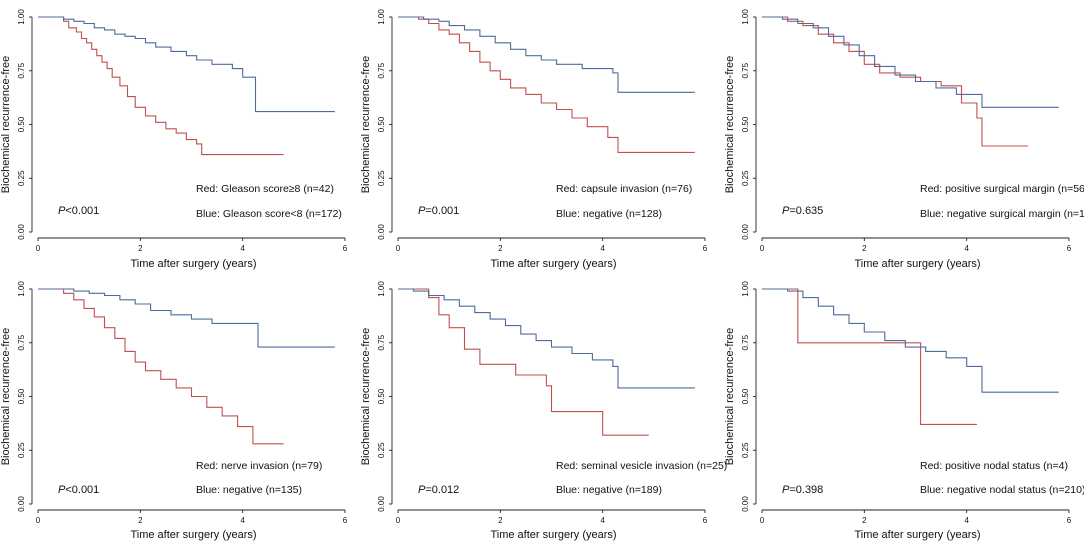  What do you see at coordinates (249, 490) in the screenshot?
I see `legend-blue-entry: Blue: negative (n=135)` at bounding box center [249, 490].